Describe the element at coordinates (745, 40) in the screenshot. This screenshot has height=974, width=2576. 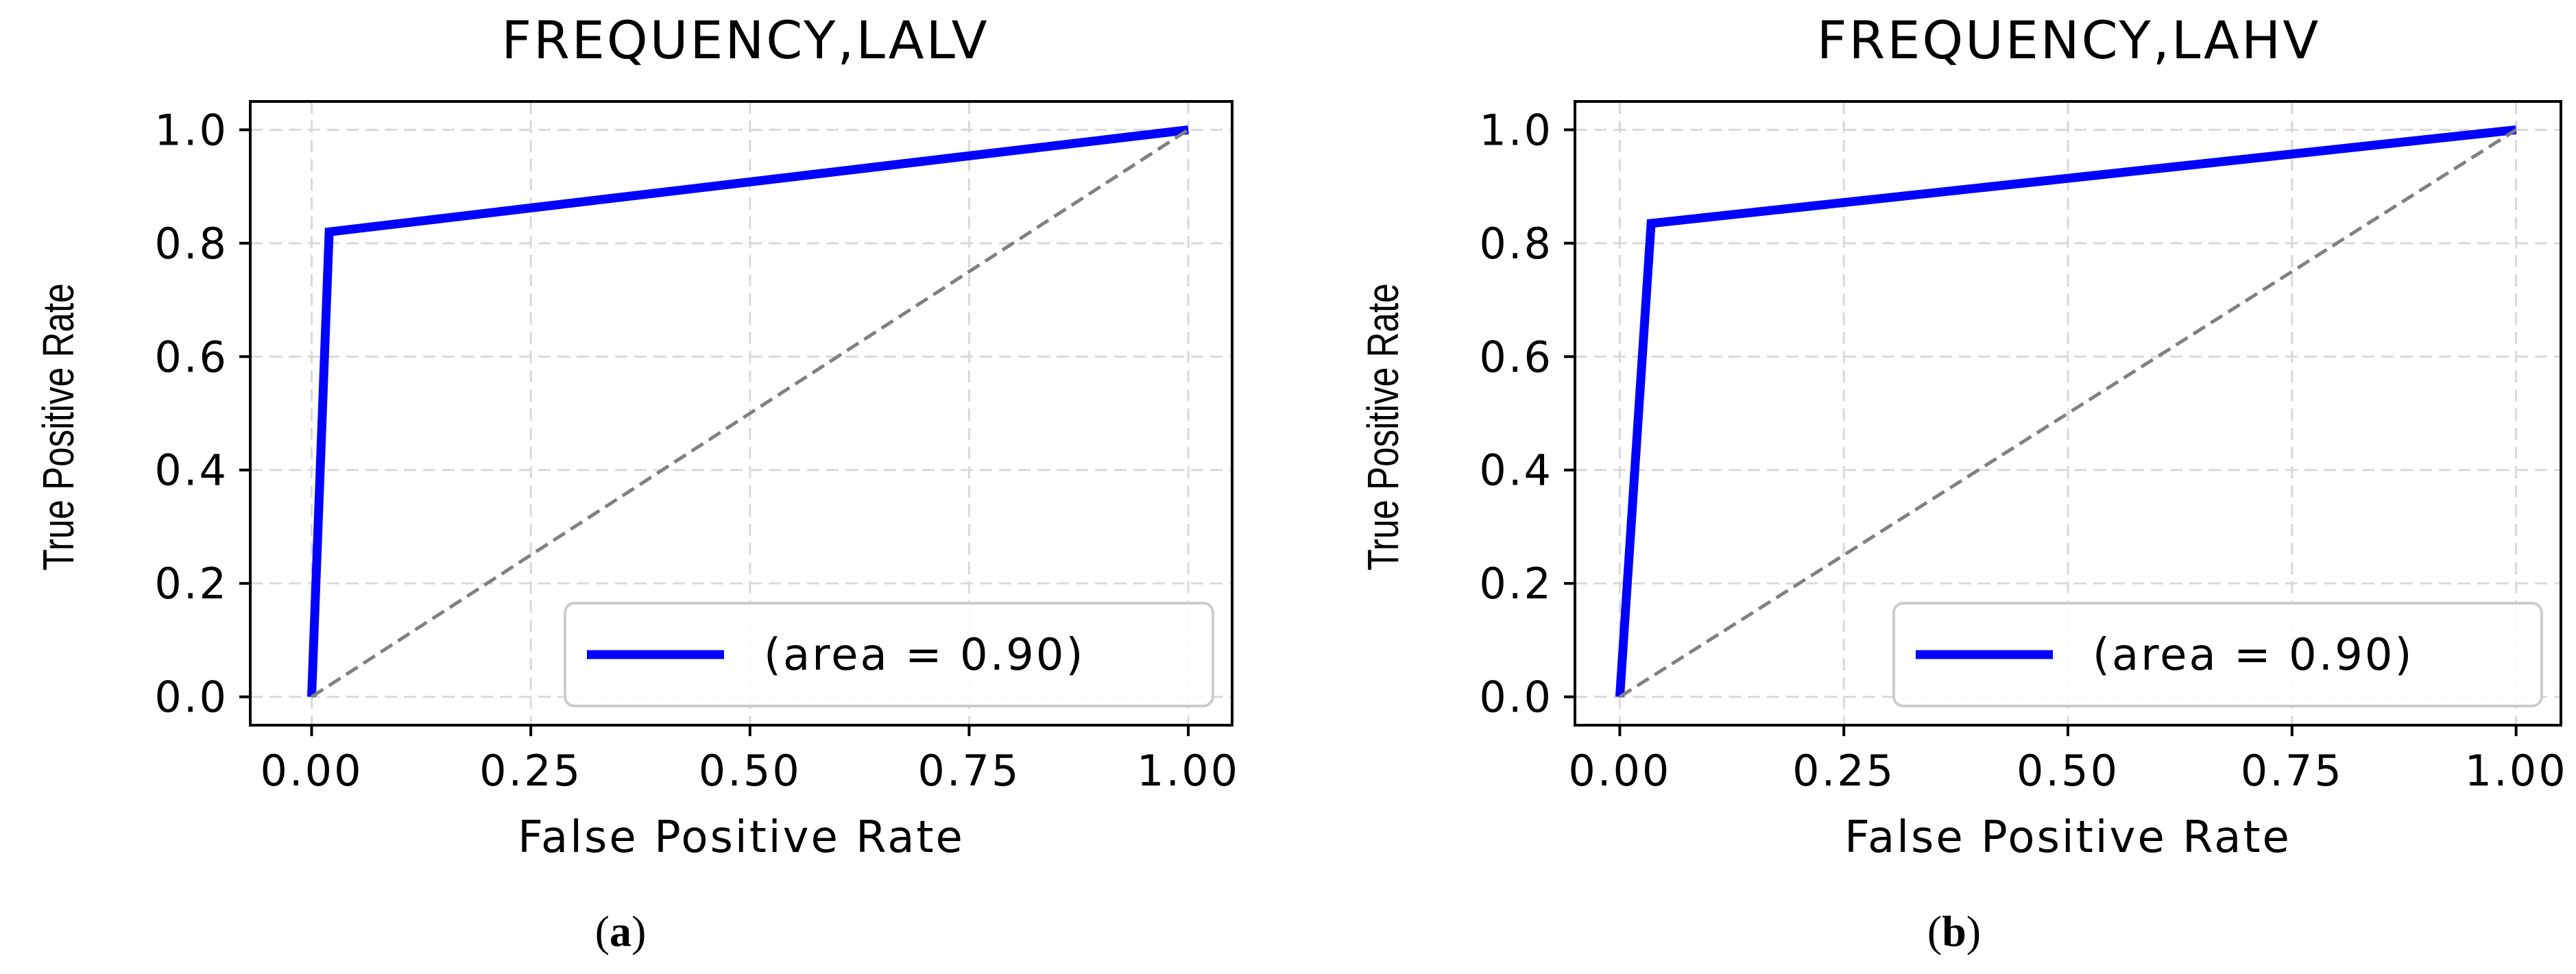
I see `chart-title: FREQUENCY,LALV` at that location.